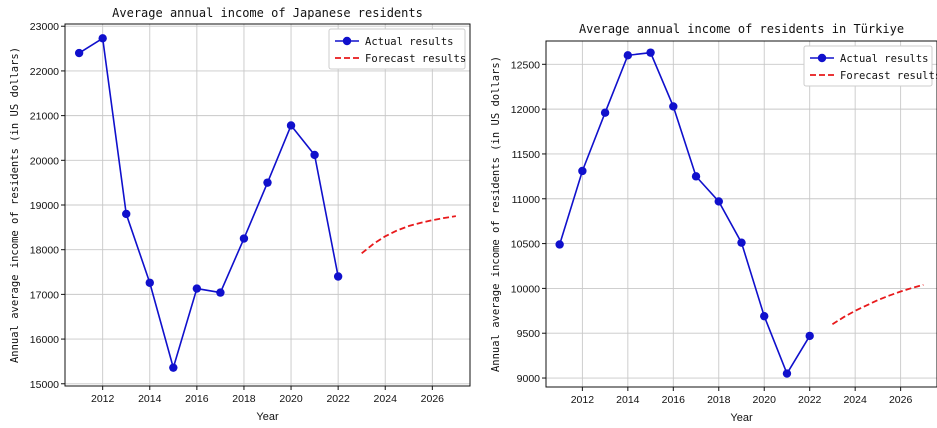 Image resolution: width=937 pixels, height=428 pixels. What do you see at coordinates (525, 110) in the screenshot?
I see `y-tick-label: 12000` at bounding box center [525, 110].